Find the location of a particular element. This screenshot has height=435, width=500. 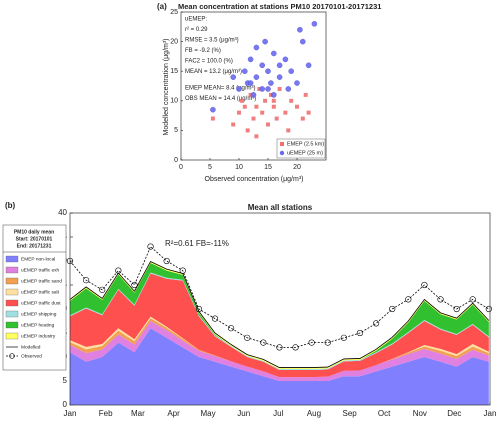

legend-title: End: 20171231 is located at coordinates (34, 246).